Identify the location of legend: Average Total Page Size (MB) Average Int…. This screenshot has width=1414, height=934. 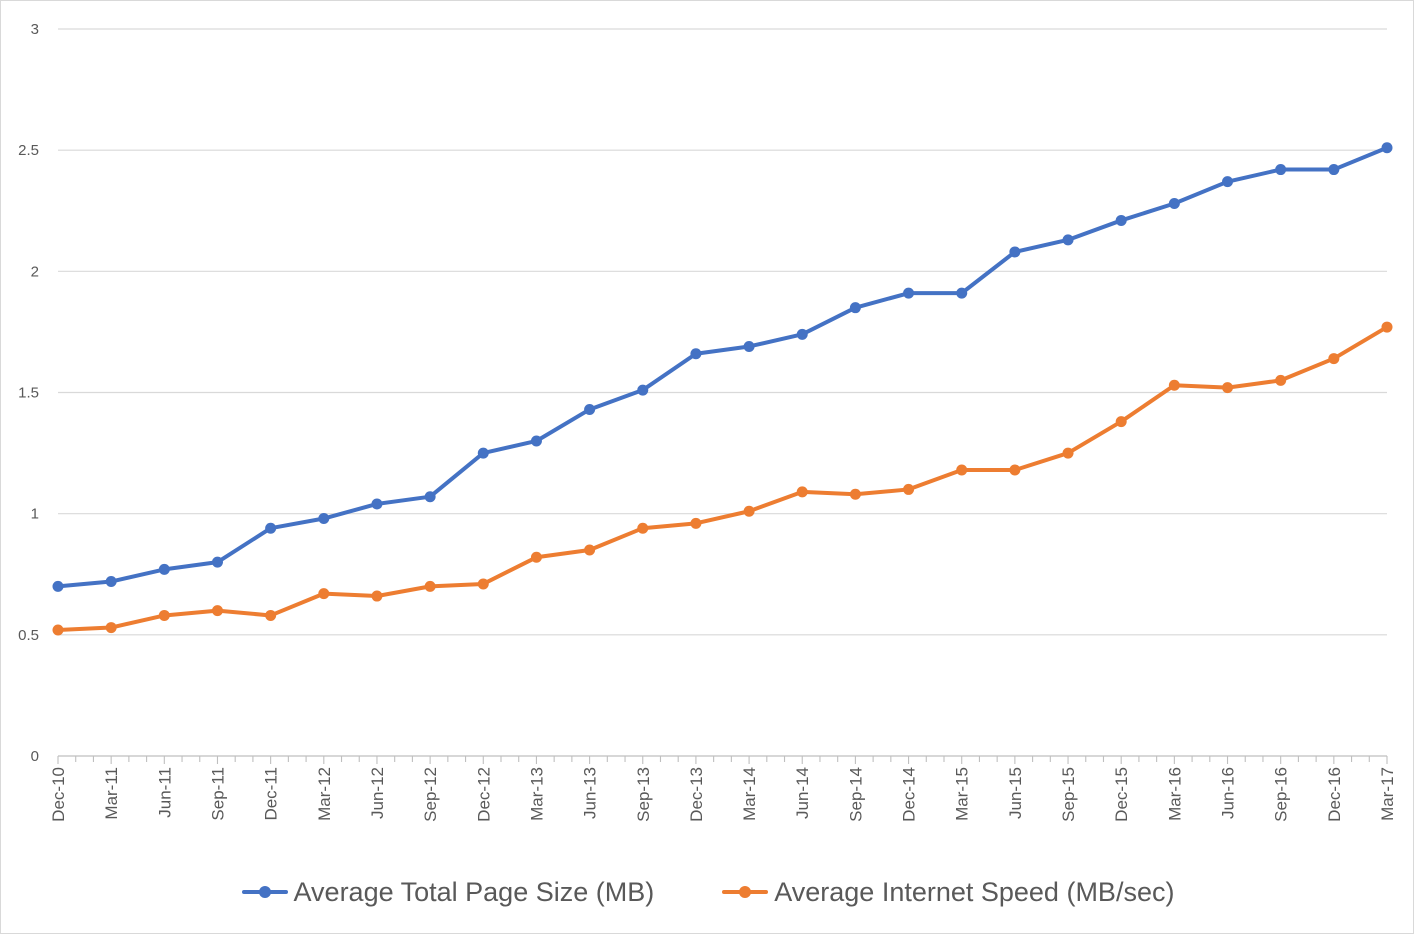
(707, 892).